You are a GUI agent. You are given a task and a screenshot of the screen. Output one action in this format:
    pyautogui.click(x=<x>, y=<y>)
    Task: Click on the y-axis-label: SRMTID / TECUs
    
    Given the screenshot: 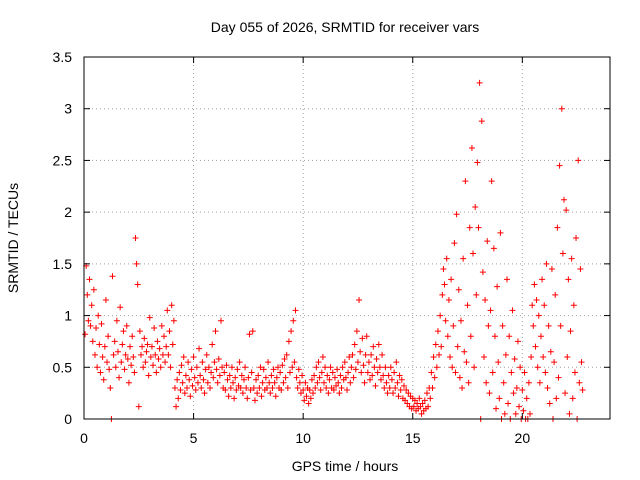 What is the action you would take?
    pyautogui.click(x=13, y=238)
    